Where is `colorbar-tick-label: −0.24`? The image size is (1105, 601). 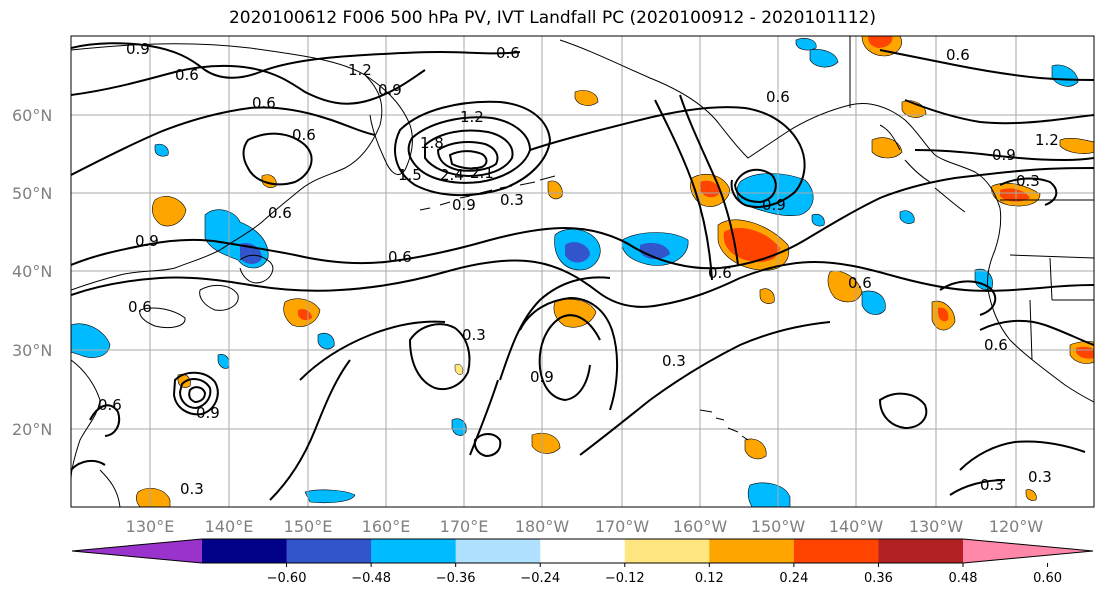 colorbar-tick-label: −0.24 is located at coordinates (540, 578).